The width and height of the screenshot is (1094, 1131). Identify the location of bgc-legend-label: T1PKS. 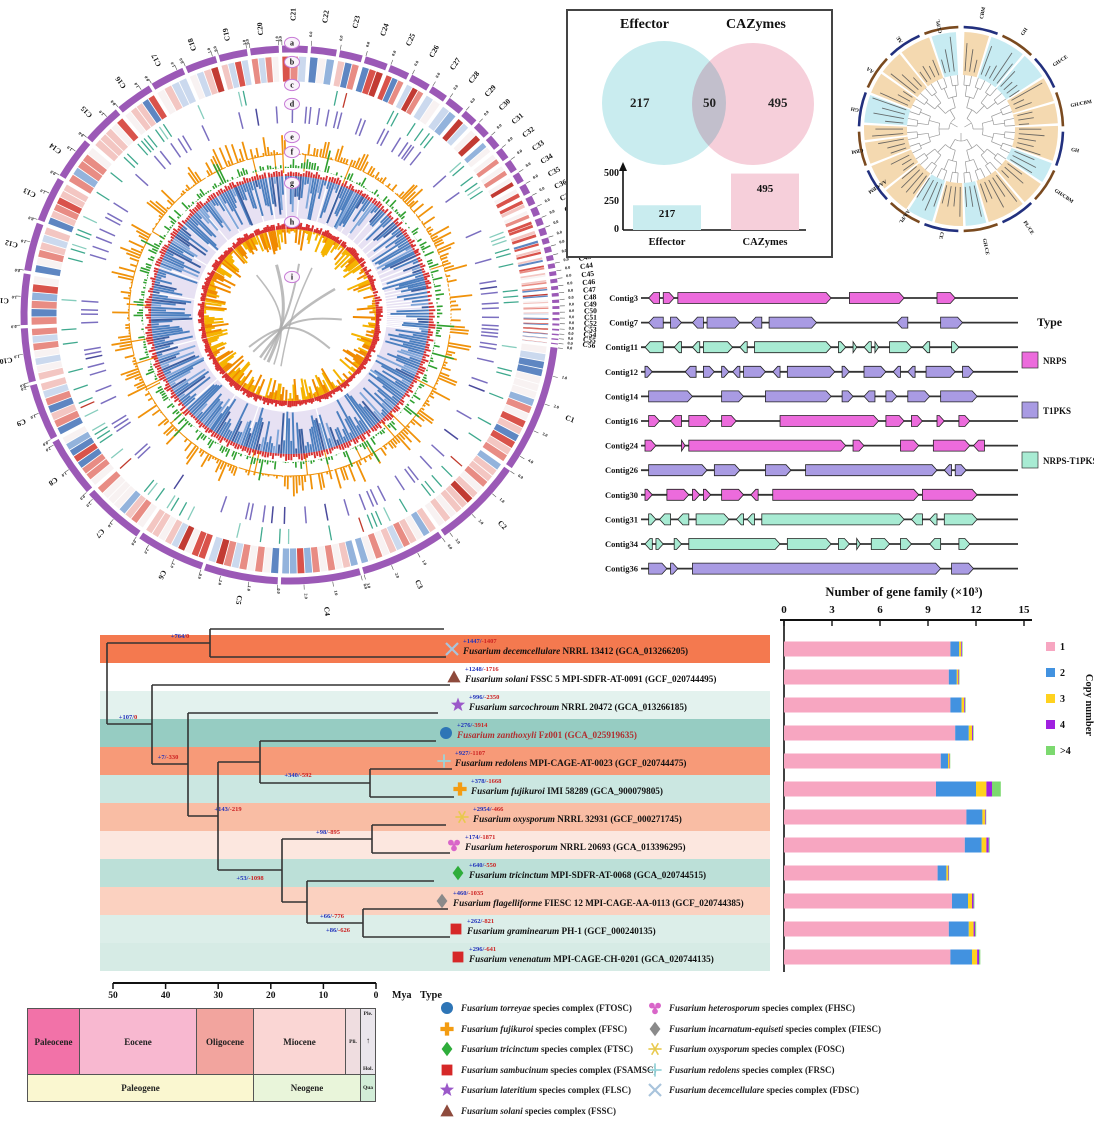
(1057, 411).